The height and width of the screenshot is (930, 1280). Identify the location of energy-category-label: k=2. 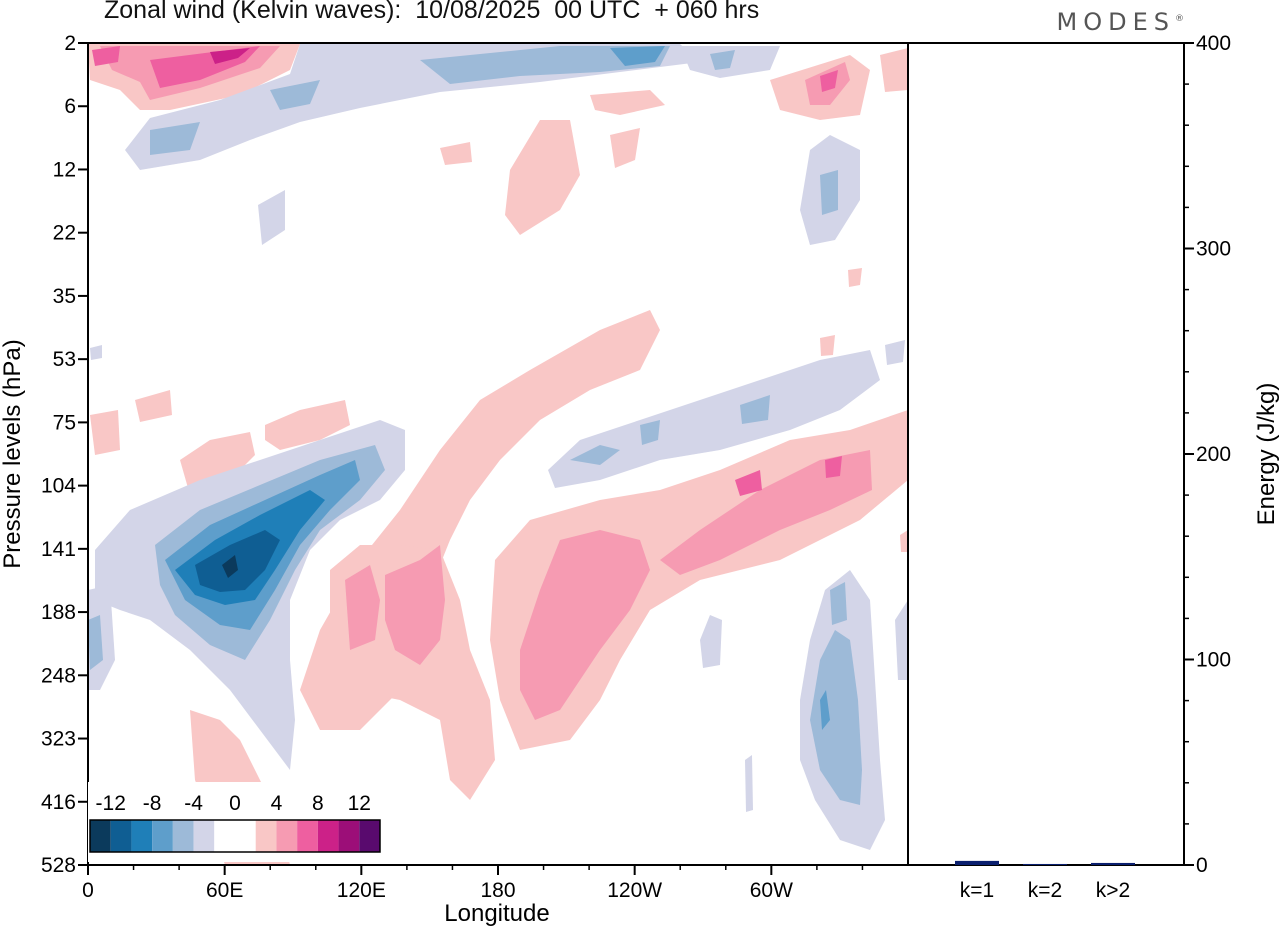
(1045, 890).